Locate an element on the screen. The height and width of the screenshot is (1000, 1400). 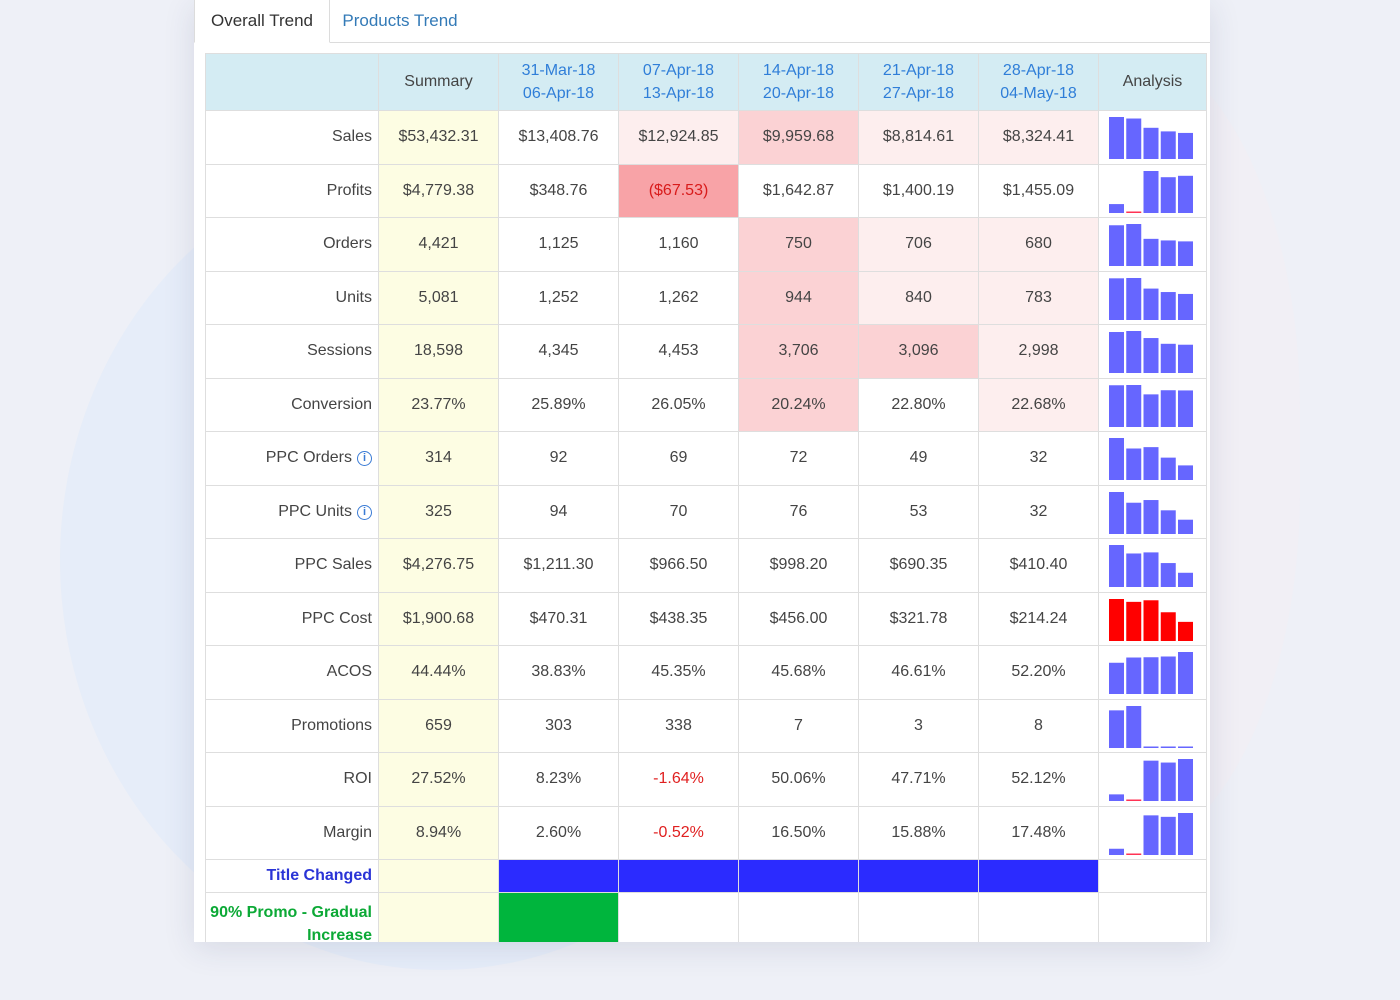
summary-cell: $4,779.38 is located at coordinates (438, 190).